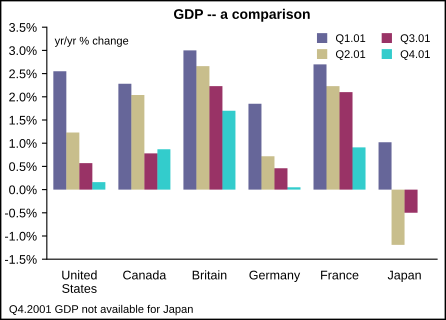 The width and height of the screenshot is (446, 320). What do you see at coordinates (144, 275) in the screenshot?
I see `x-tick-label: Canada` at bounding box center [144, 275].